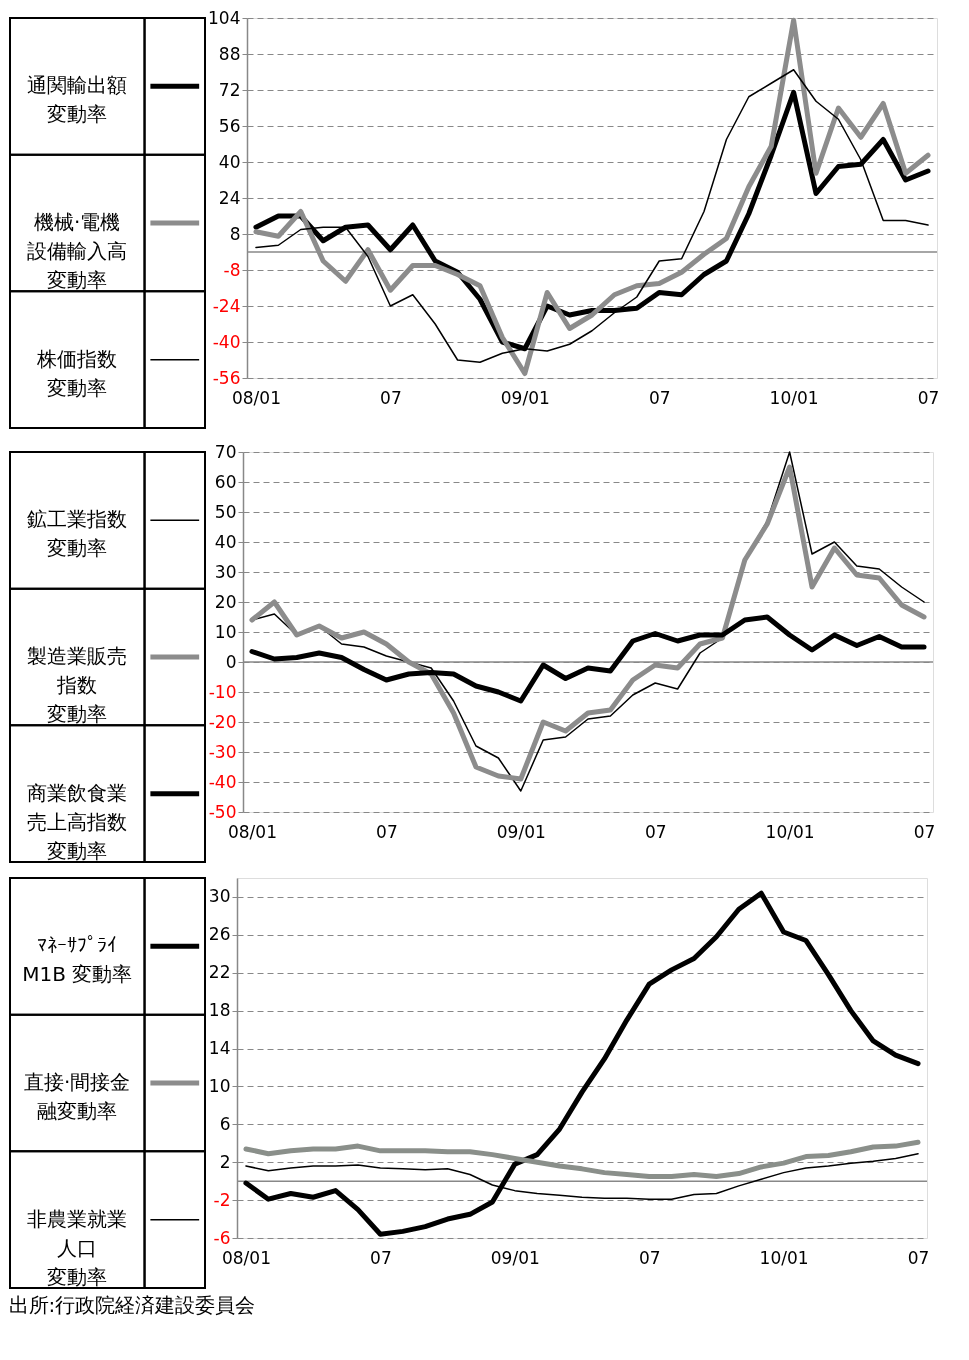  I want to click on y-tick-label: 88, so click(229, 53).